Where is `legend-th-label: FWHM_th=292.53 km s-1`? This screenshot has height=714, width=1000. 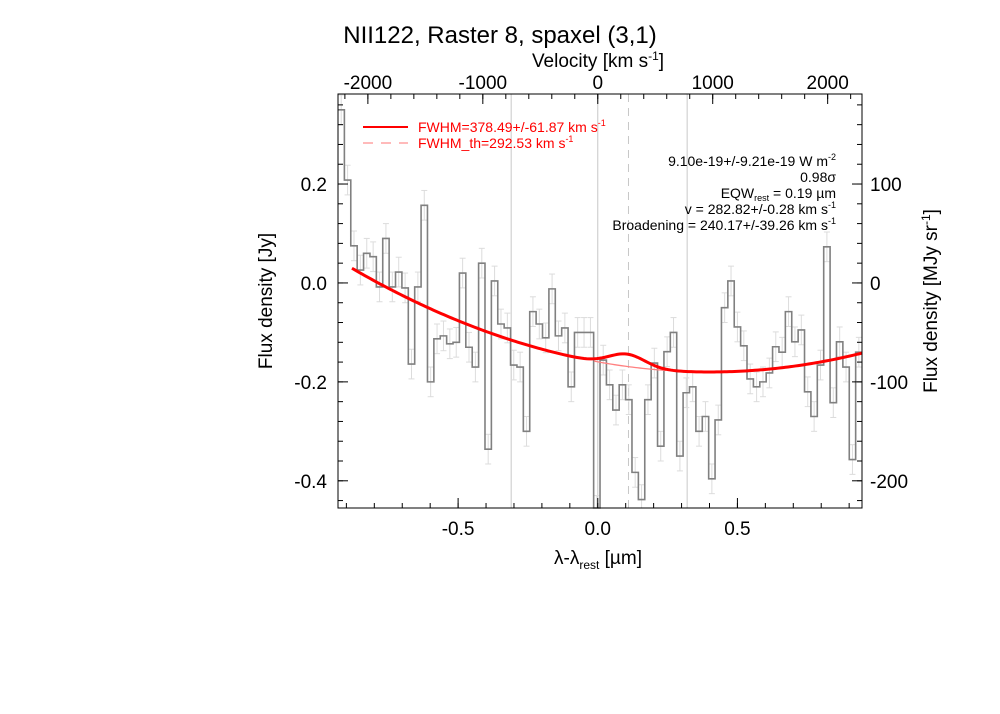 legend-th-label: FWHM_th=292.53 km s-1 is located at coordinates (495, 142).